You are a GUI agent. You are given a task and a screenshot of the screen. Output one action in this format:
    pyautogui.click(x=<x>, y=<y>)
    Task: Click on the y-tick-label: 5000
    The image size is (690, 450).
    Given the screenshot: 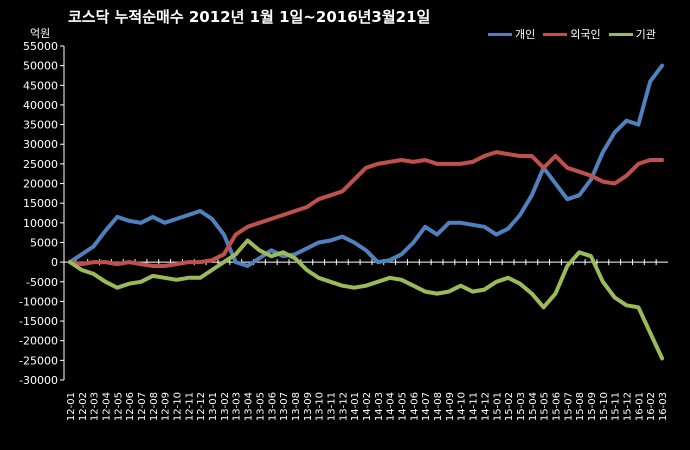 What is the action you would take?
    pyautogui.click(x=44, y=242)
    